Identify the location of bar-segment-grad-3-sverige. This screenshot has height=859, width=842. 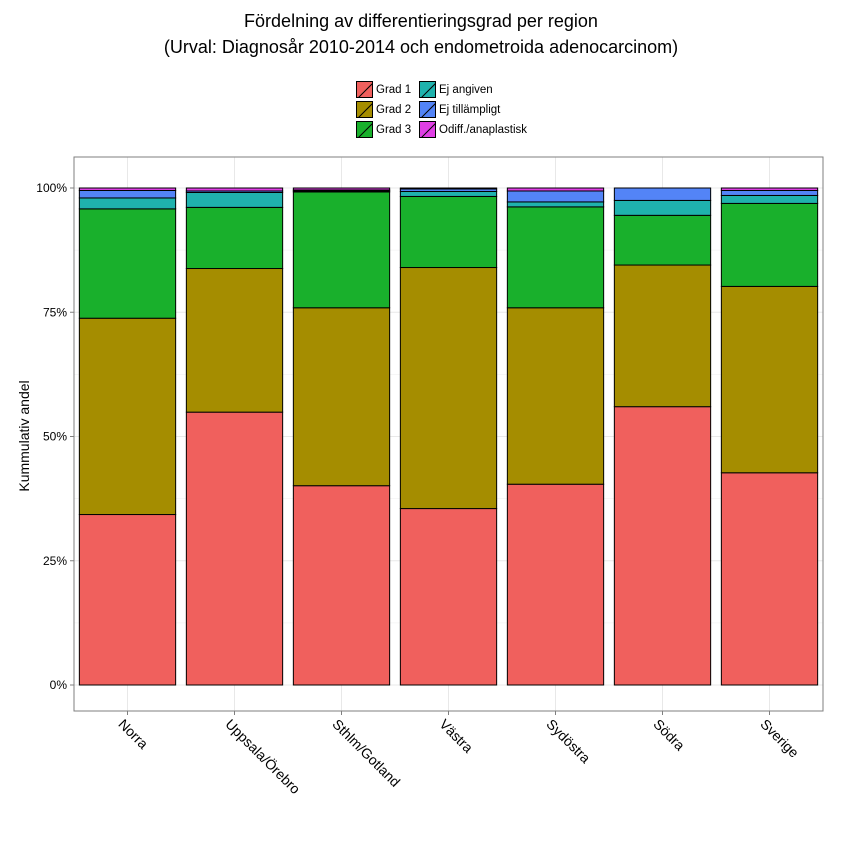
(769, 244).